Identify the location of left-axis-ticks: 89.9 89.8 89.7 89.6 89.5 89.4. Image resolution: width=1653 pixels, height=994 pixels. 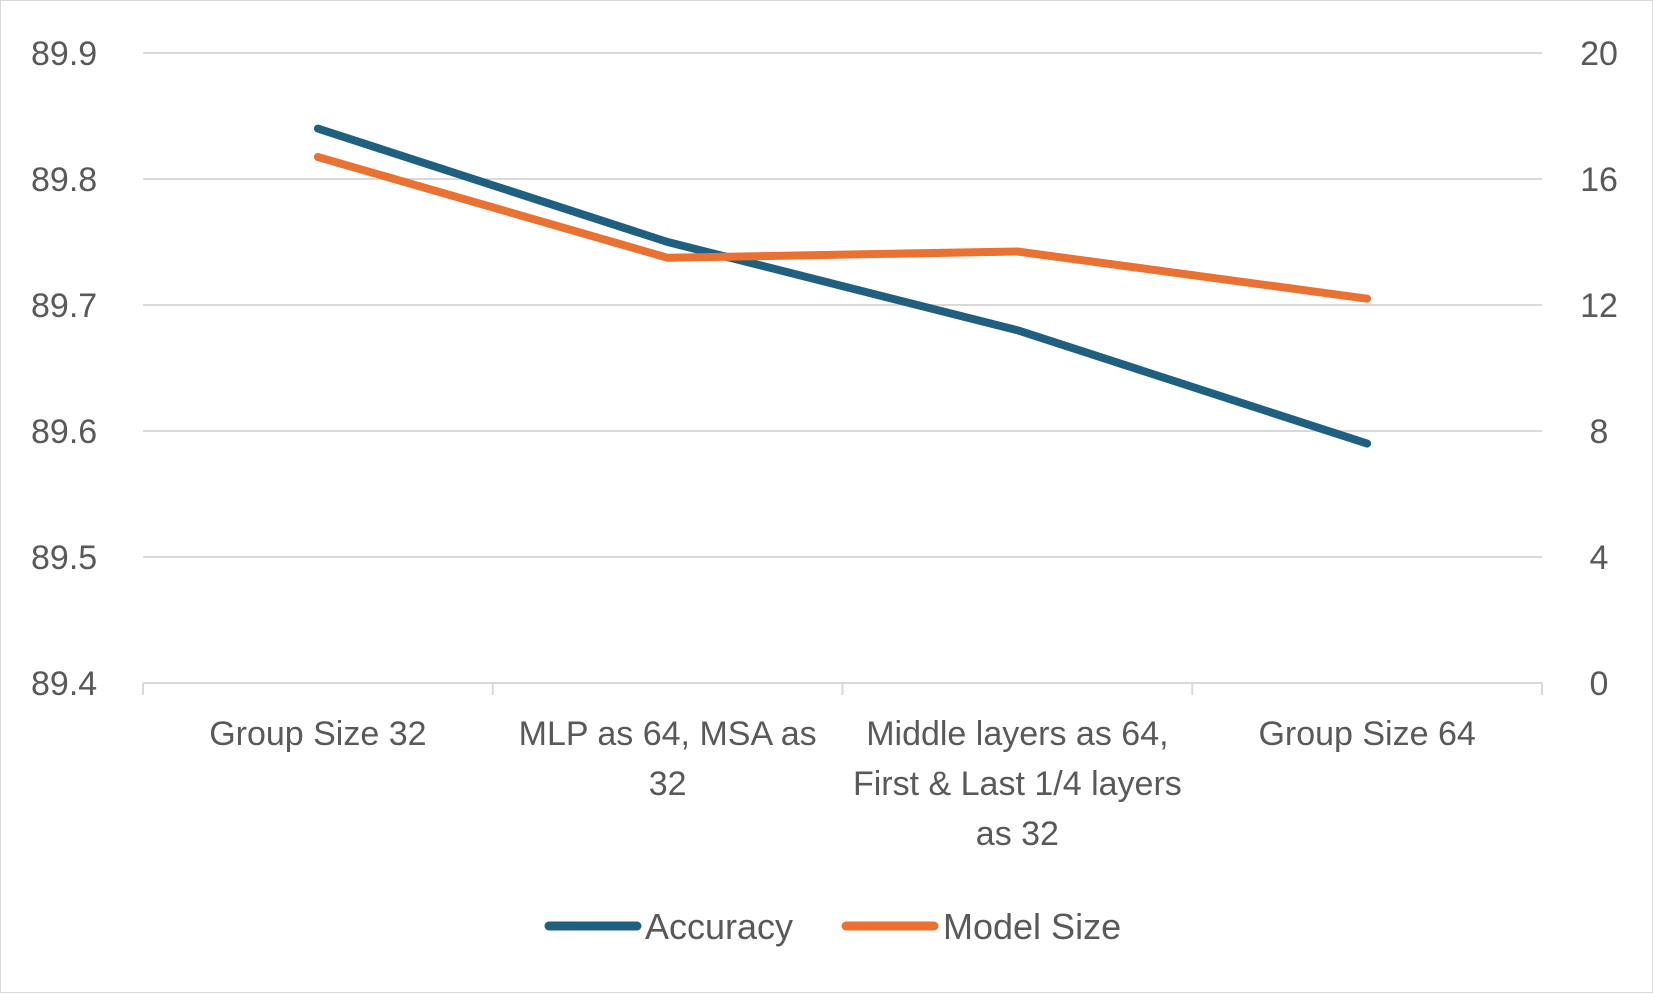
(64, 369).